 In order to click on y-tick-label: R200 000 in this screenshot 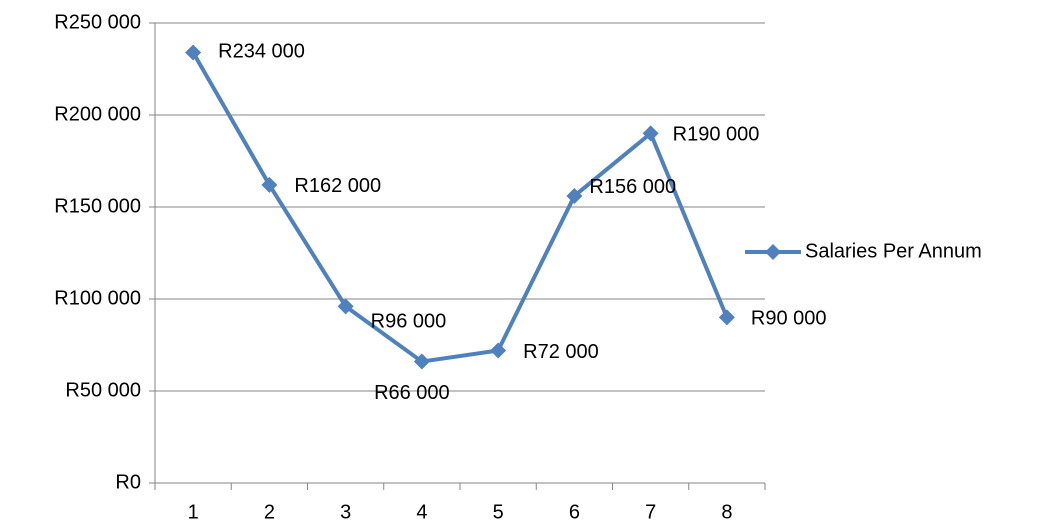, I will do `click(97, 114)`.